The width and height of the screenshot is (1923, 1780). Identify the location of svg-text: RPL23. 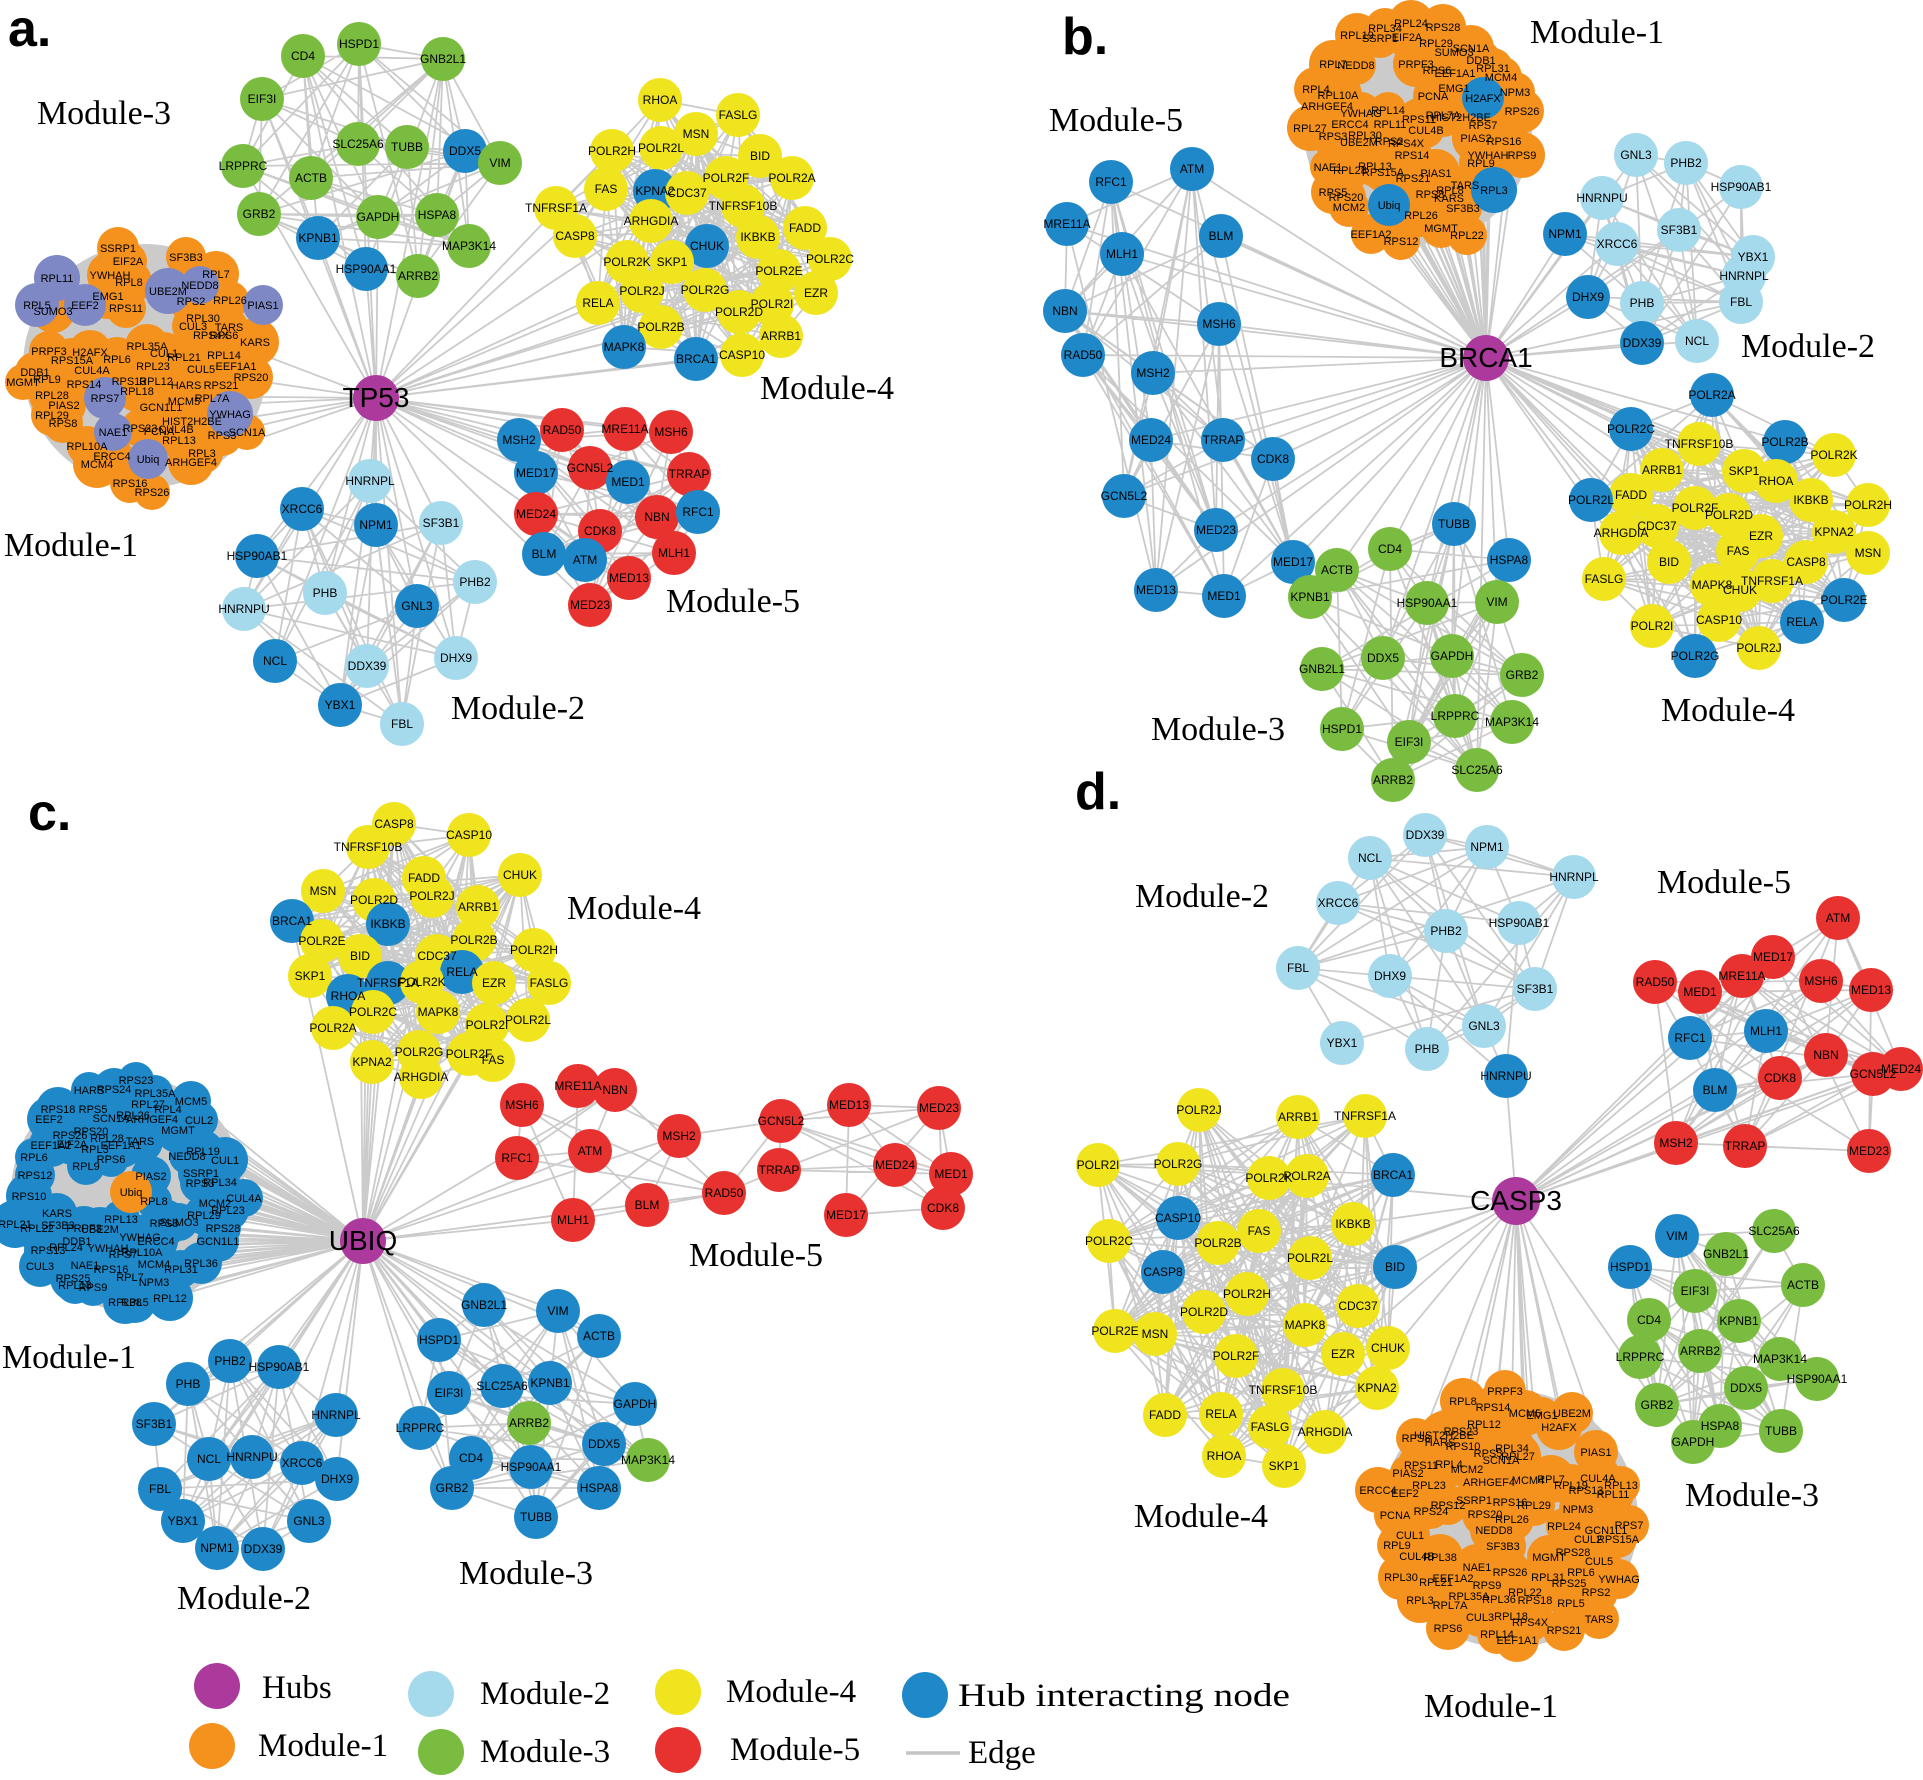
(1429, 1486).